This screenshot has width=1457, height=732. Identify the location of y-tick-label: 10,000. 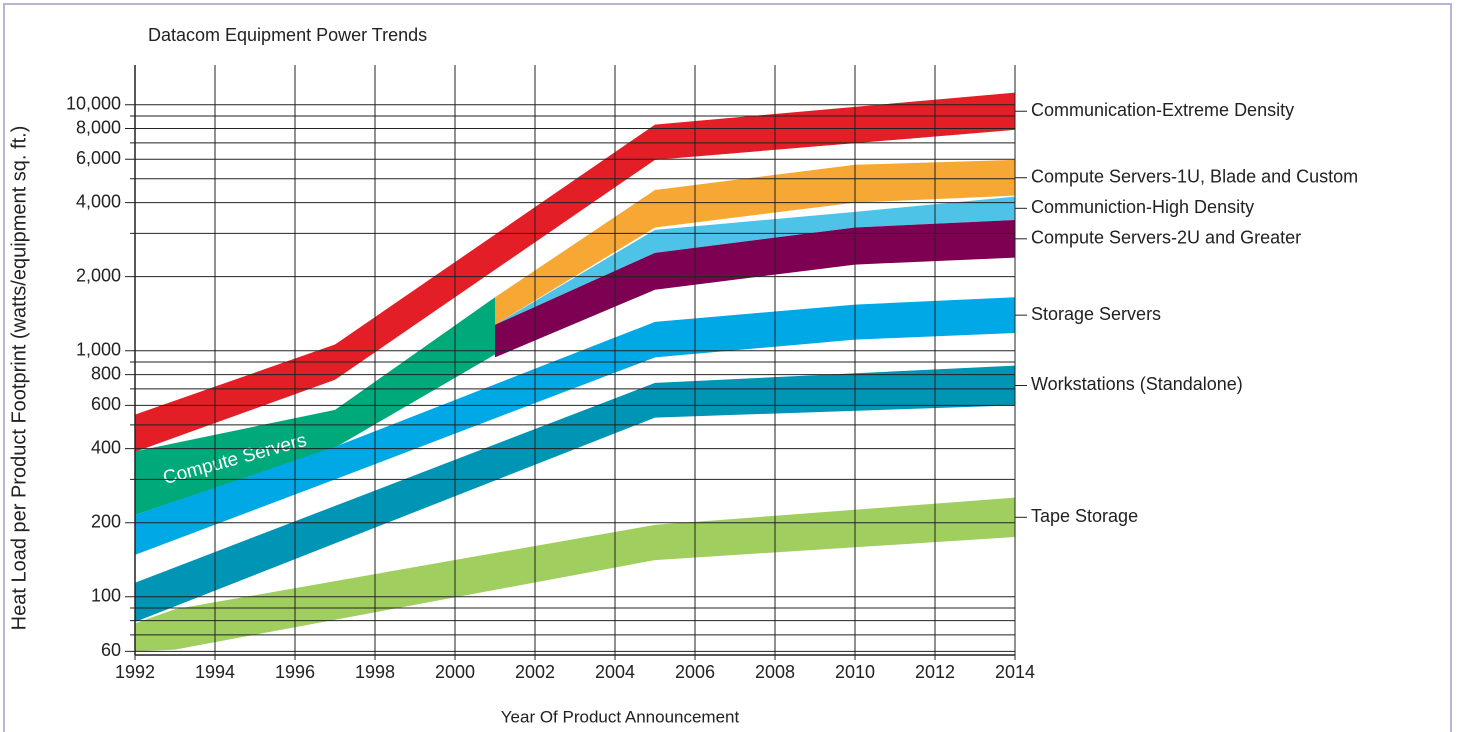
(93, 103).